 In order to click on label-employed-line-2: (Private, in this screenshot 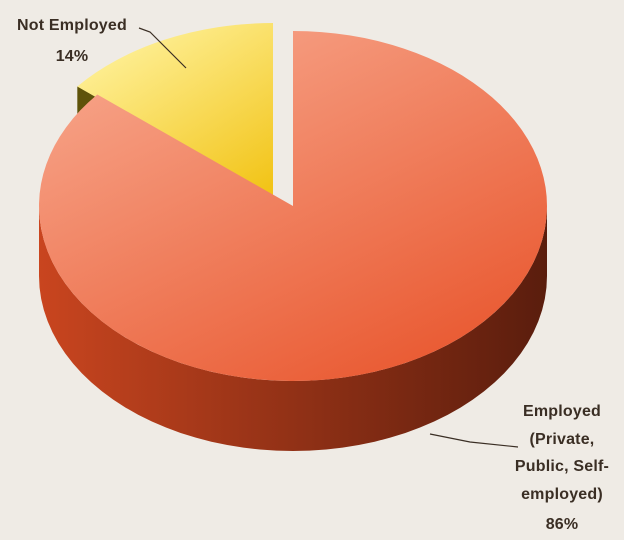, I will do `click(562, 439)`.